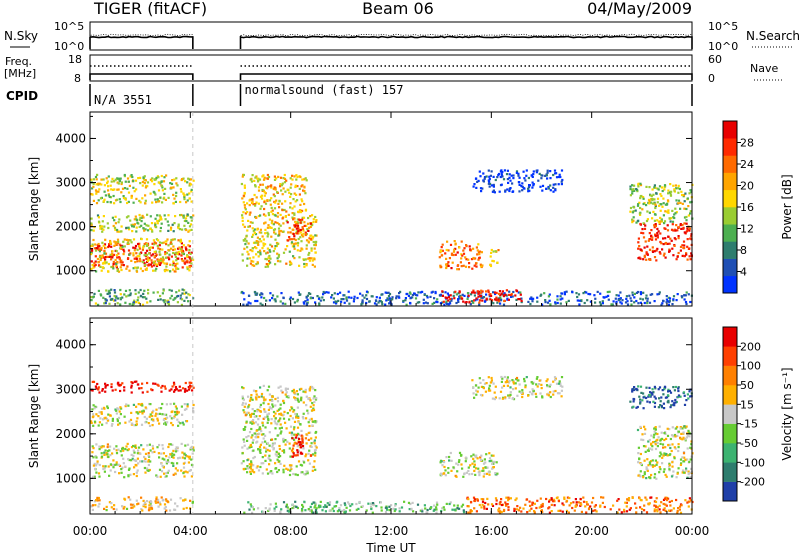 Image resolution: width=800 pixels, height=554 pixels. I want to click on x-tick-label: 20:00, so click(591, 531).